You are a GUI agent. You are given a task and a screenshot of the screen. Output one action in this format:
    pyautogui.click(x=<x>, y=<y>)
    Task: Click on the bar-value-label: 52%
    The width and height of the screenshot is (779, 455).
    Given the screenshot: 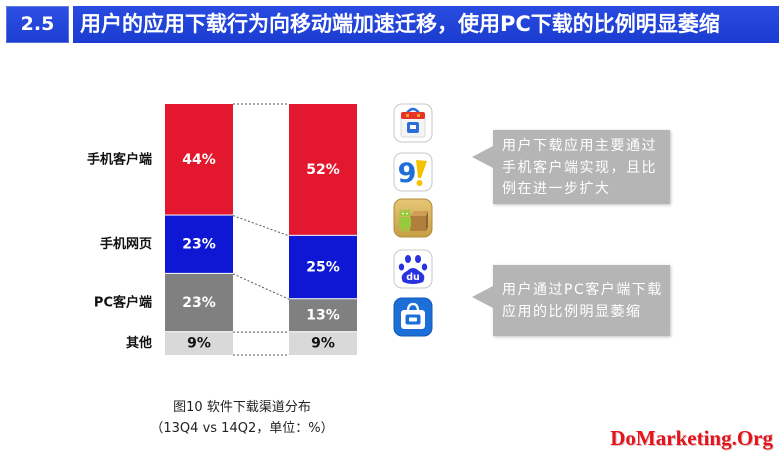 What is the action you would take?
    pyautogui.click(x=323, y=170)
    